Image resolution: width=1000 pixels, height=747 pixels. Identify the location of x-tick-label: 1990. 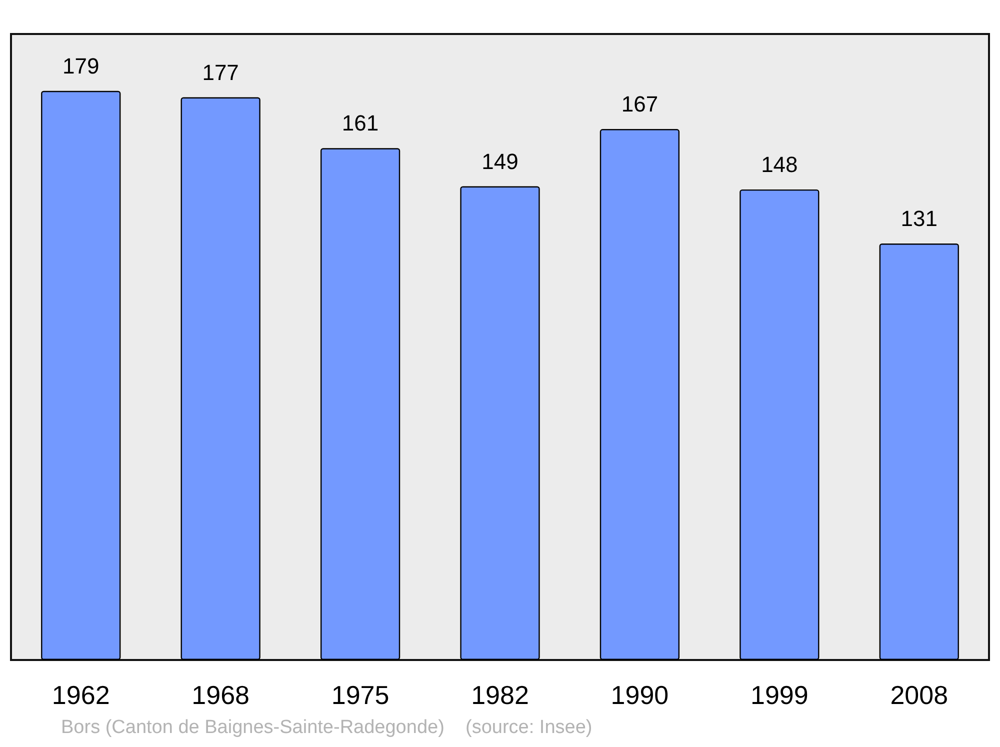
(639, 695).